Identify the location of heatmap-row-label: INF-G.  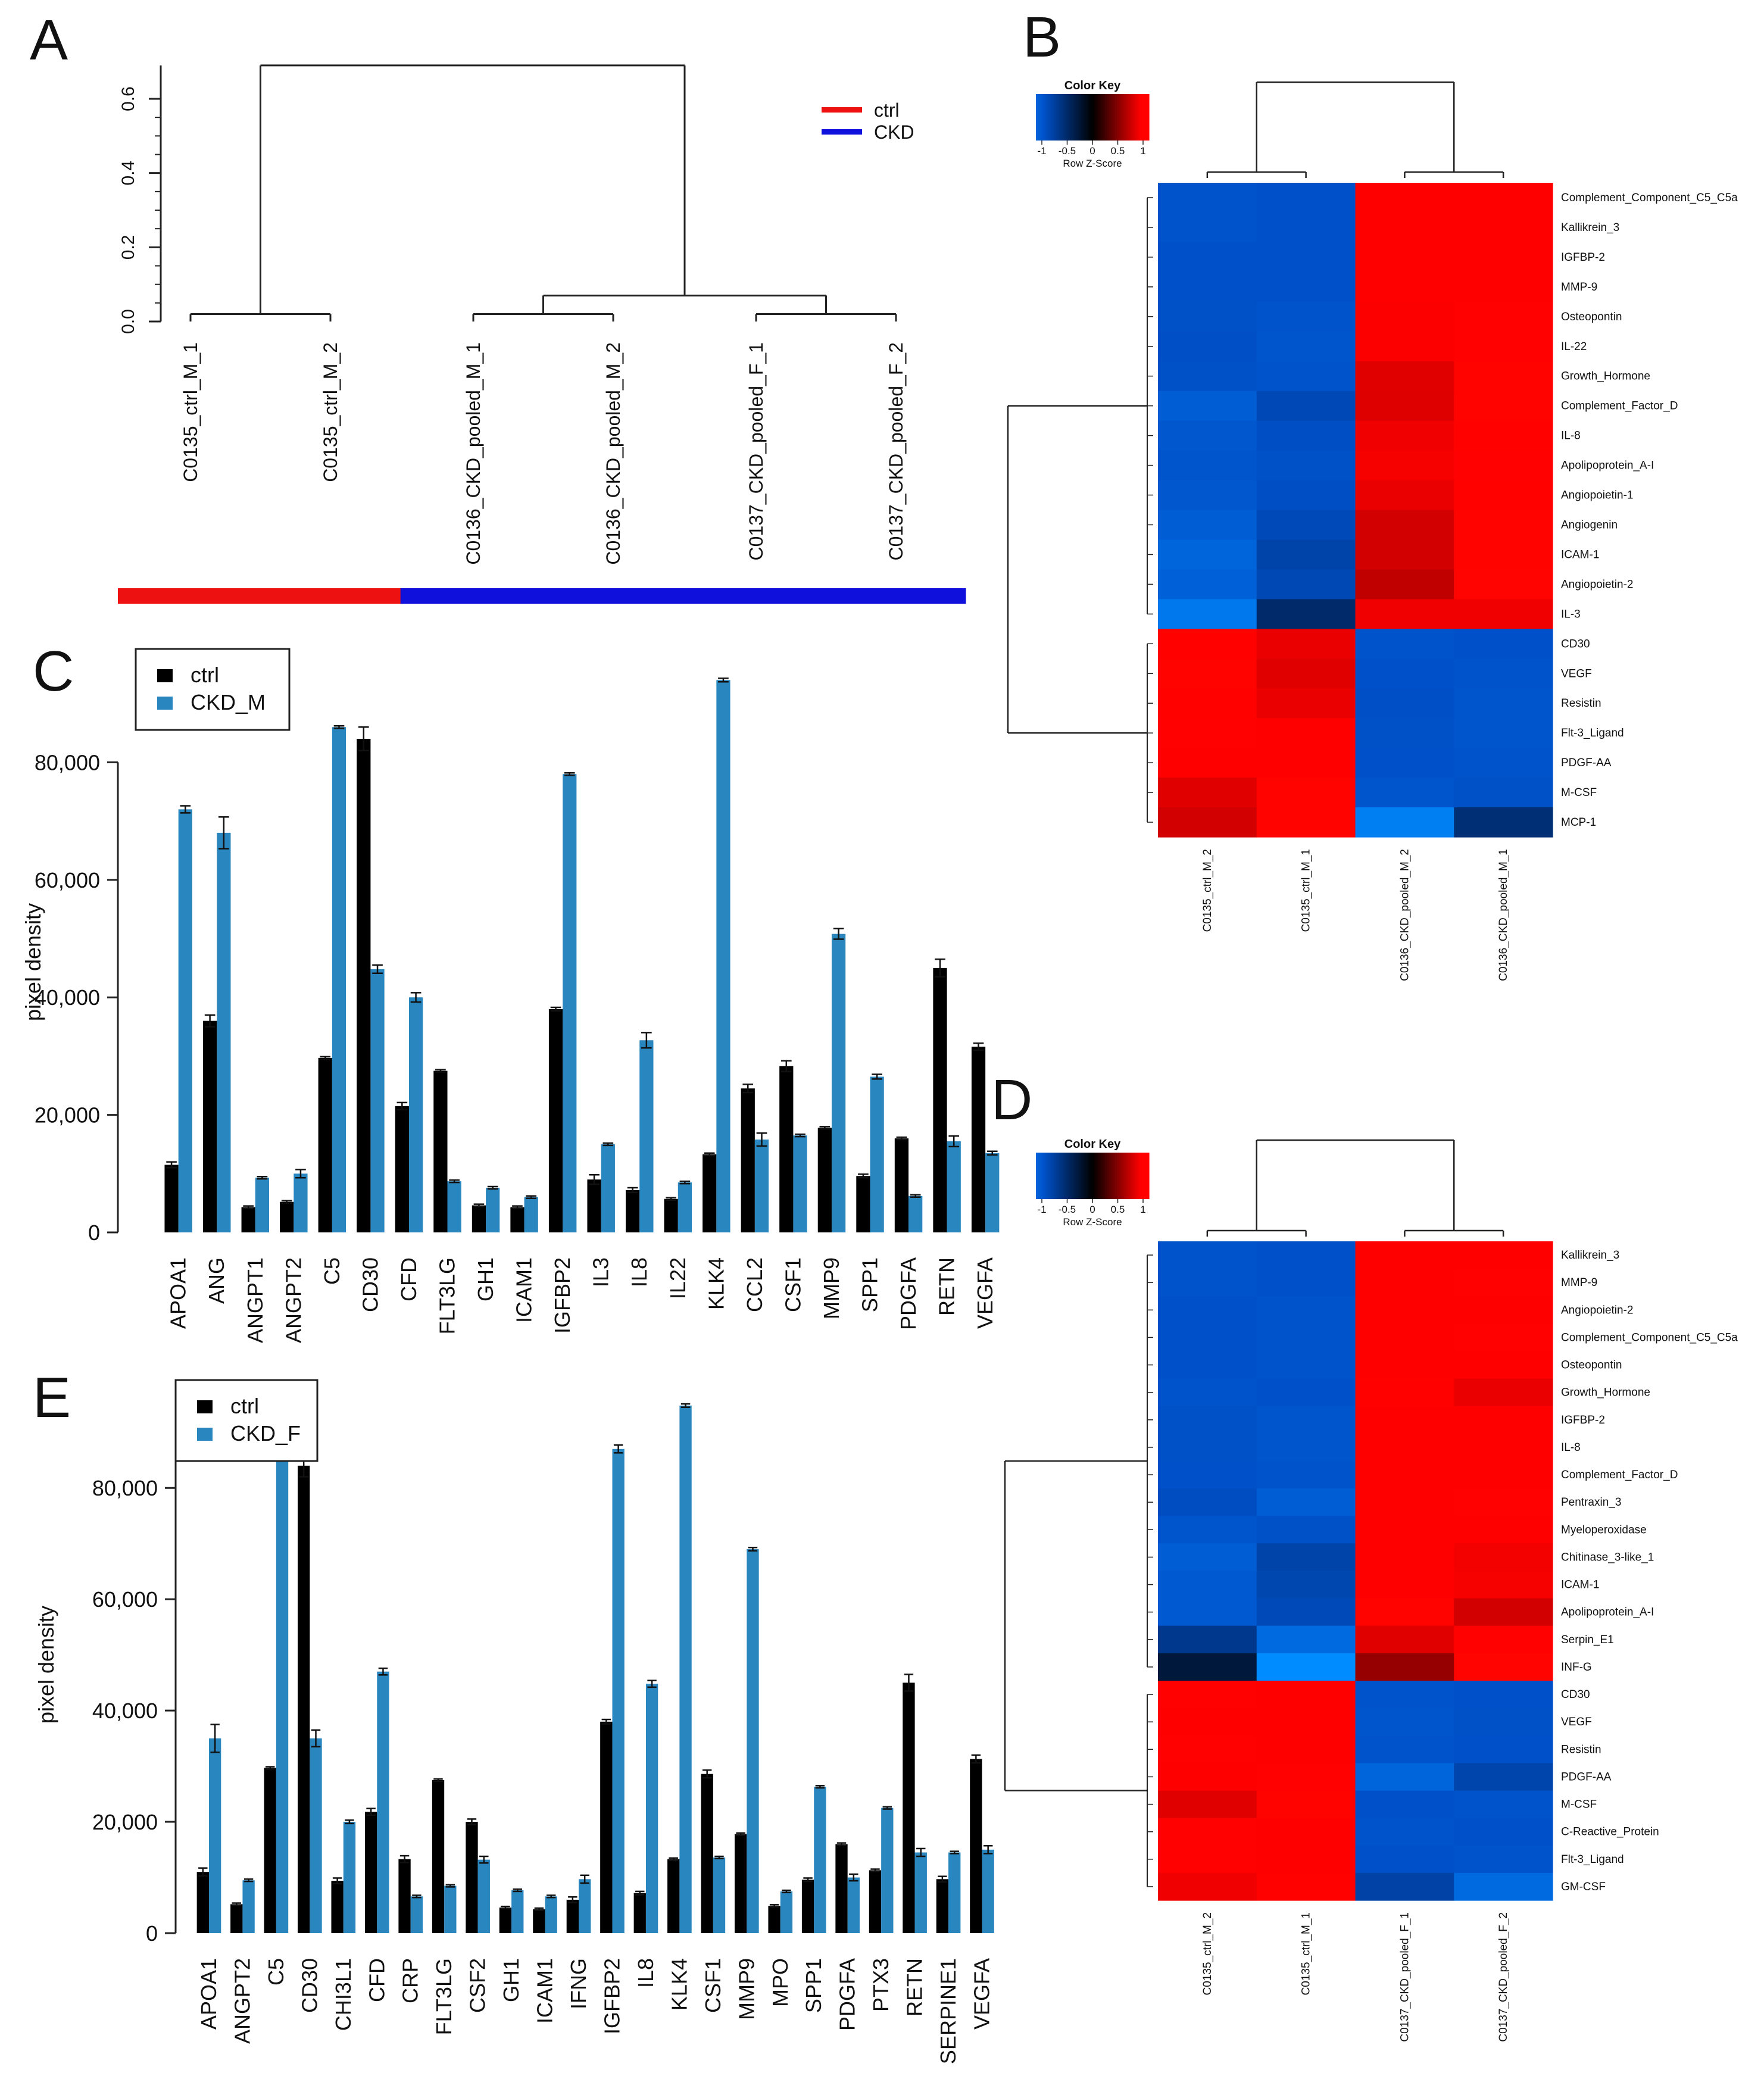
(1576, 1667).